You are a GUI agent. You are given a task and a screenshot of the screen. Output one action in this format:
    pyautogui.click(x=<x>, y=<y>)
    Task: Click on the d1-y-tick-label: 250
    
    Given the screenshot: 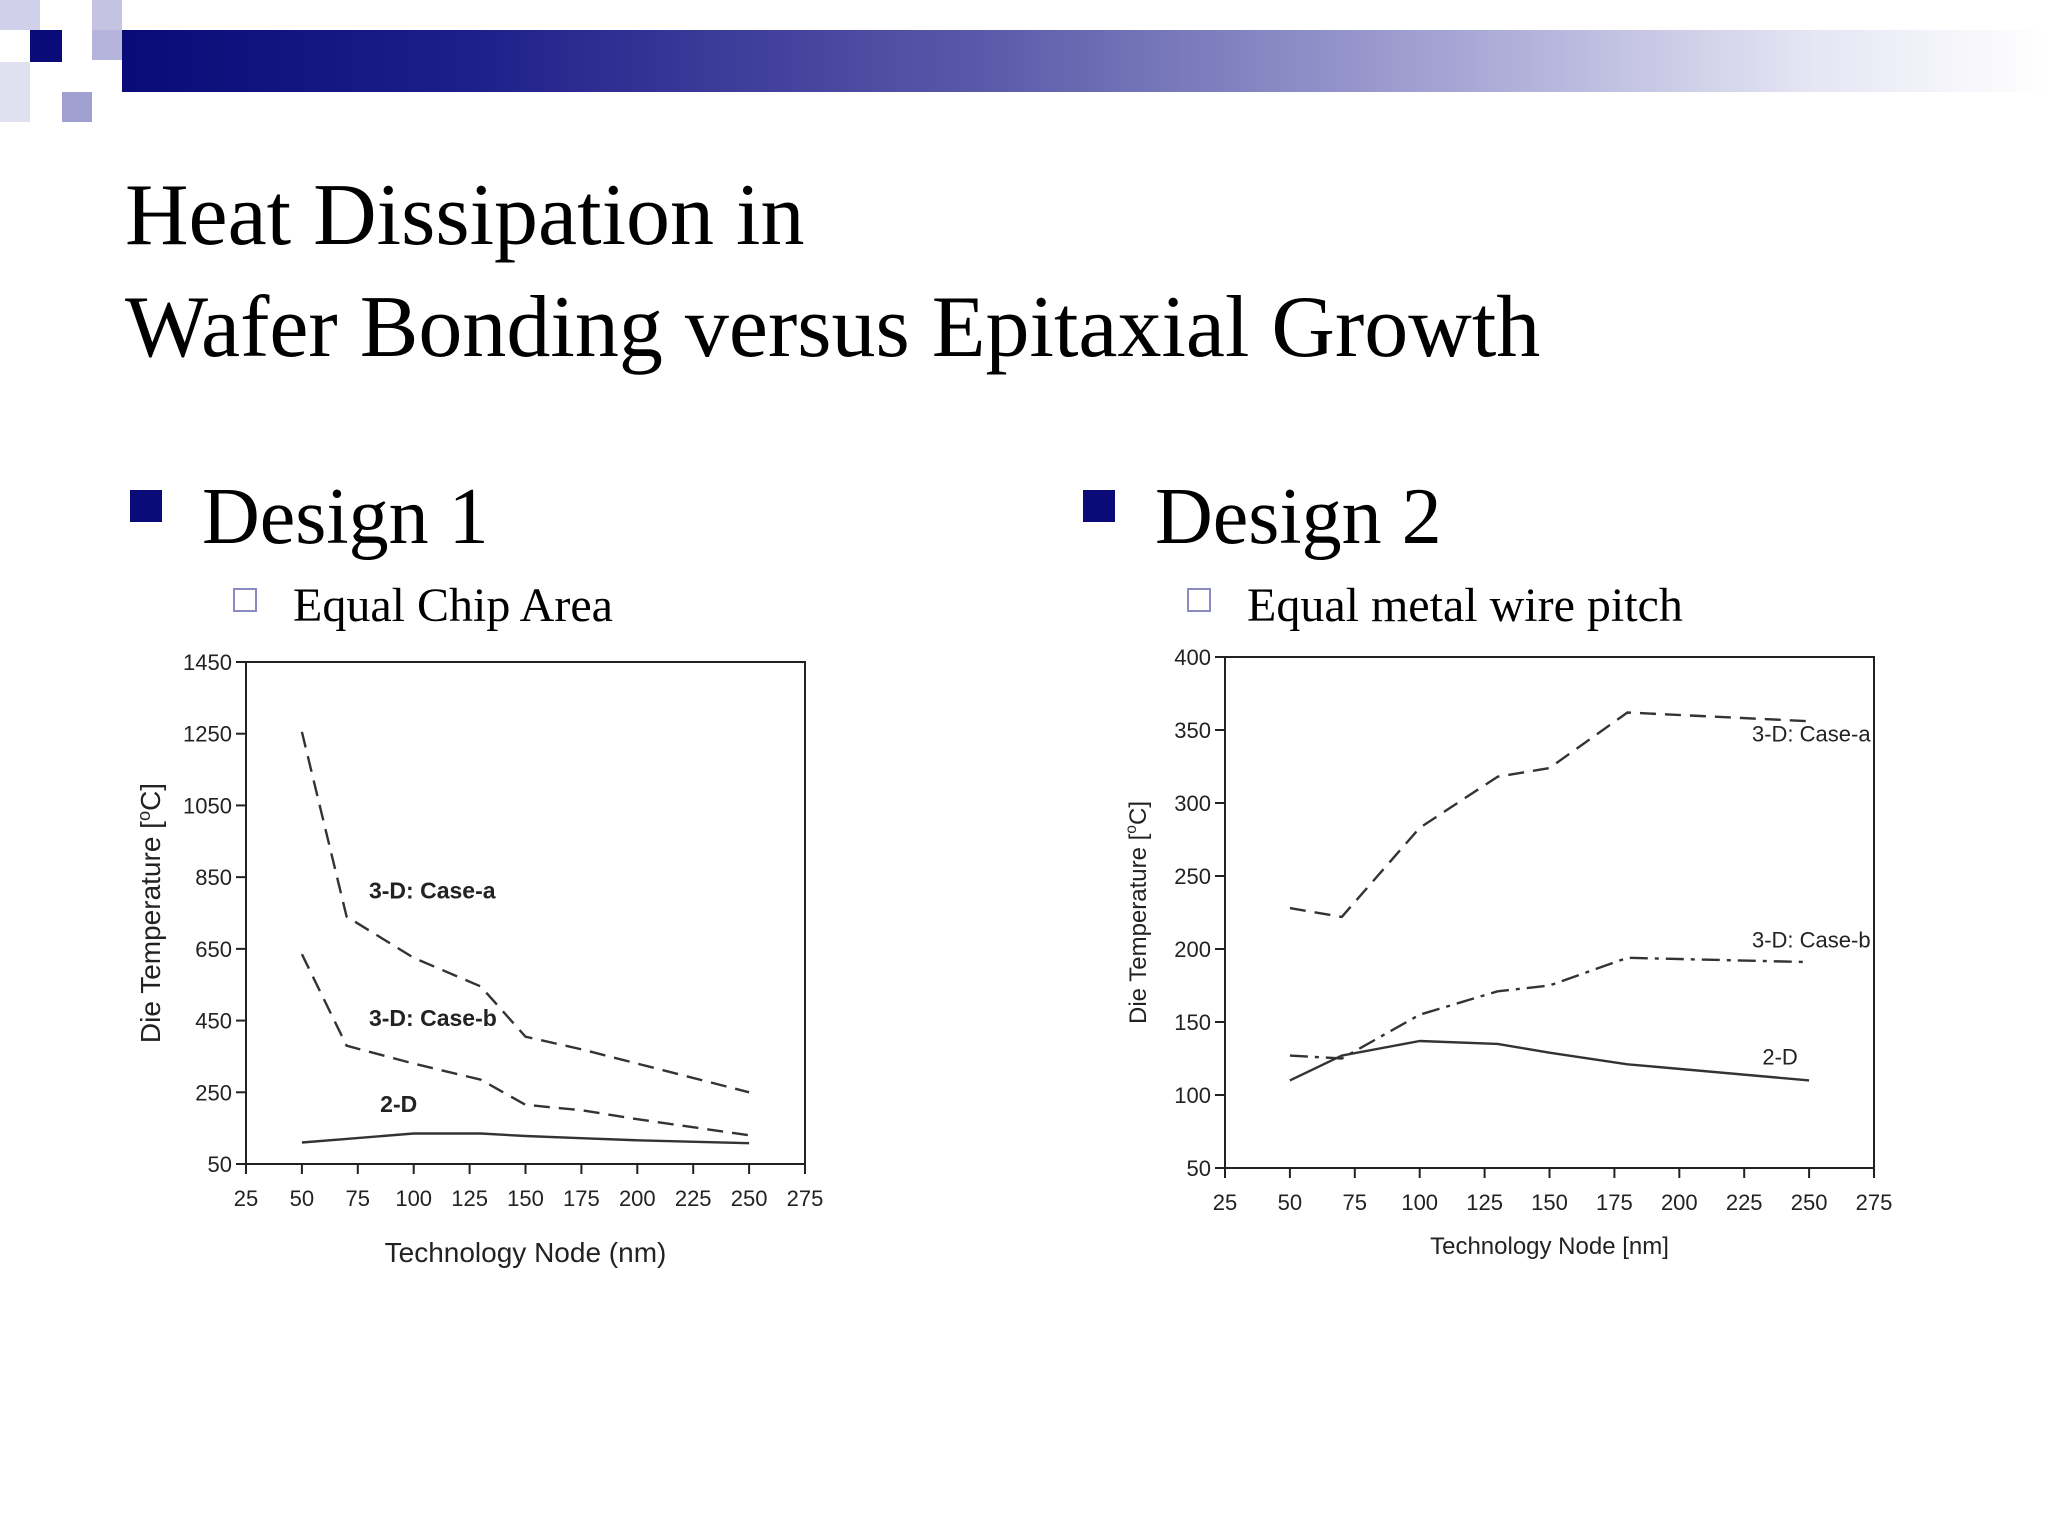 What is the action you would take?
    pyautogui.click(x=213, y=1092)
    